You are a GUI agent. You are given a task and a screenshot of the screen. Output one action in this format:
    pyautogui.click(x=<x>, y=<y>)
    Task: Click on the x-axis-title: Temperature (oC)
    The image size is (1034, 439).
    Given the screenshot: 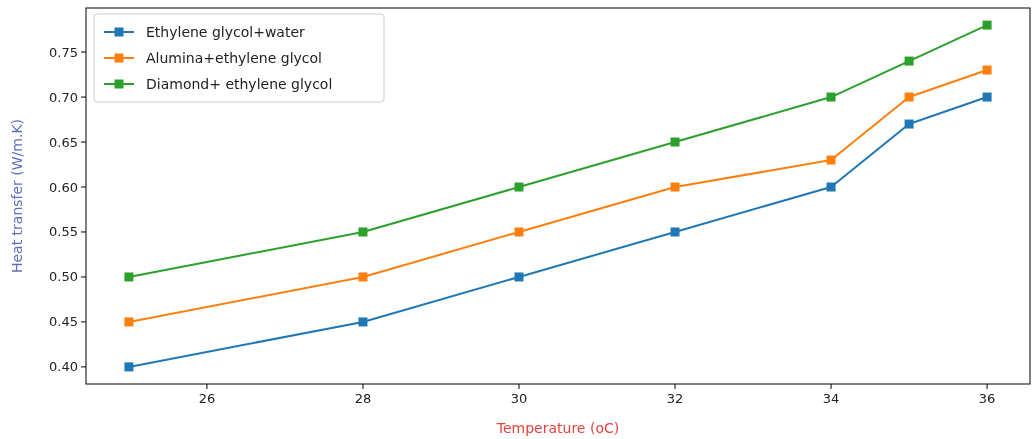 What is the action you would take?
    pyautogui.click(x=557, y=428)
    